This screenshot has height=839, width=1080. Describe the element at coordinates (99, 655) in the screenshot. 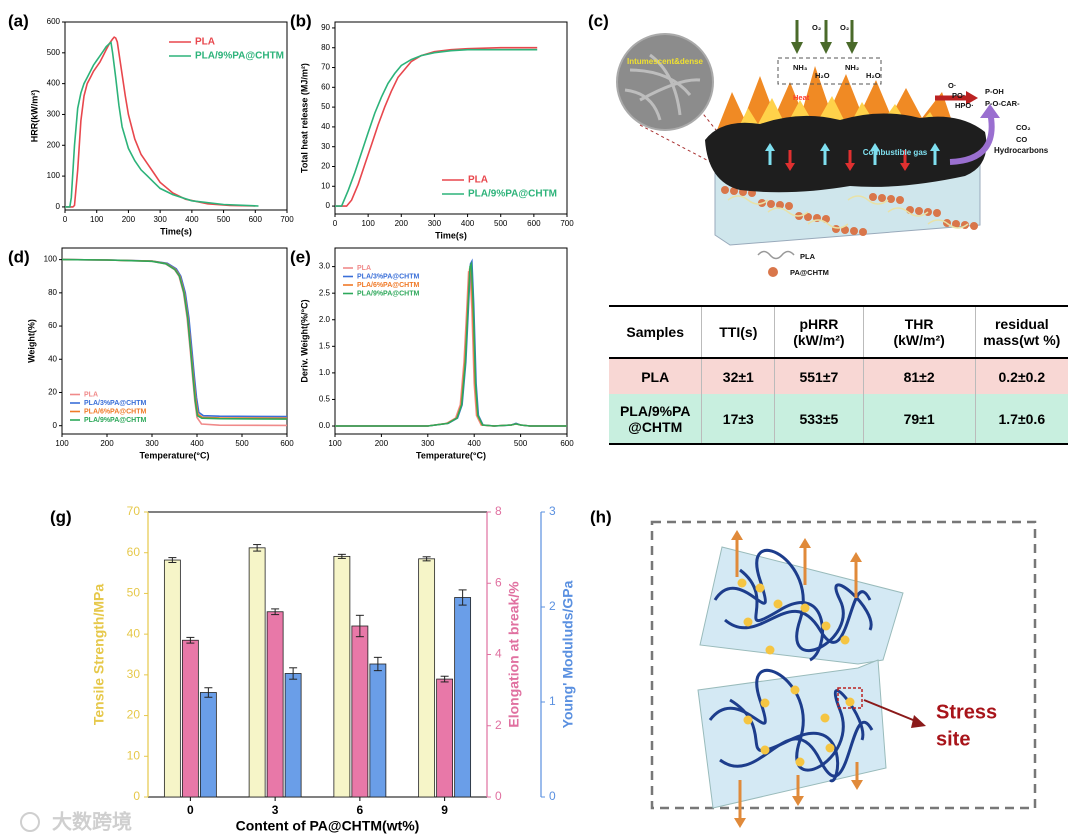

I see `y-axis-label: Tensile Strength/MPa` at that location.